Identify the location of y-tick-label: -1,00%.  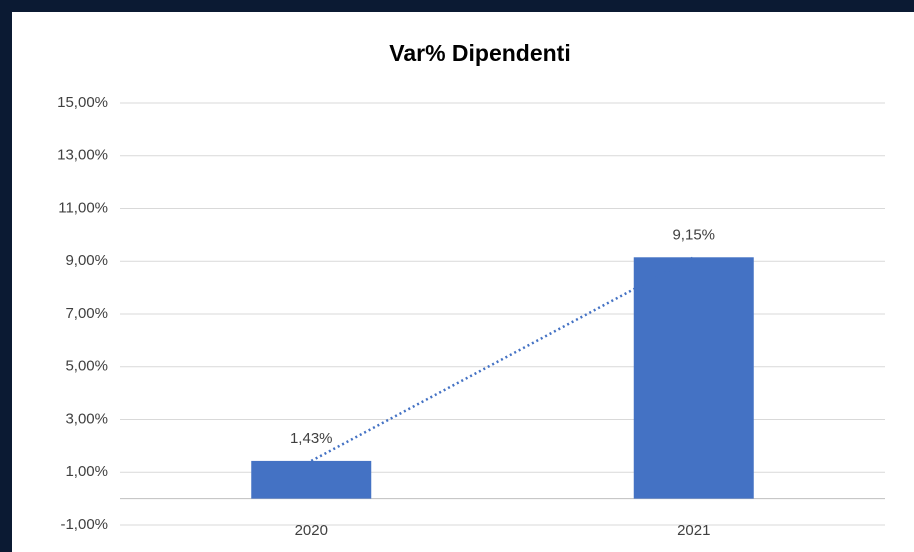
(84, 524).